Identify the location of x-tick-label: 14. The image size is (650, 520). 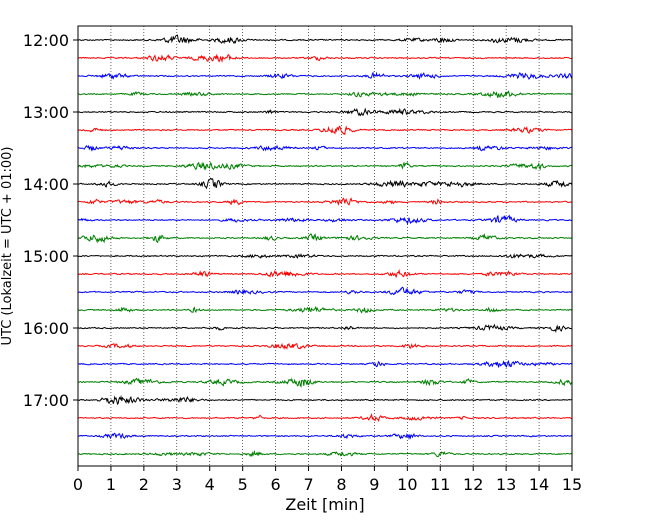
(539, 484).